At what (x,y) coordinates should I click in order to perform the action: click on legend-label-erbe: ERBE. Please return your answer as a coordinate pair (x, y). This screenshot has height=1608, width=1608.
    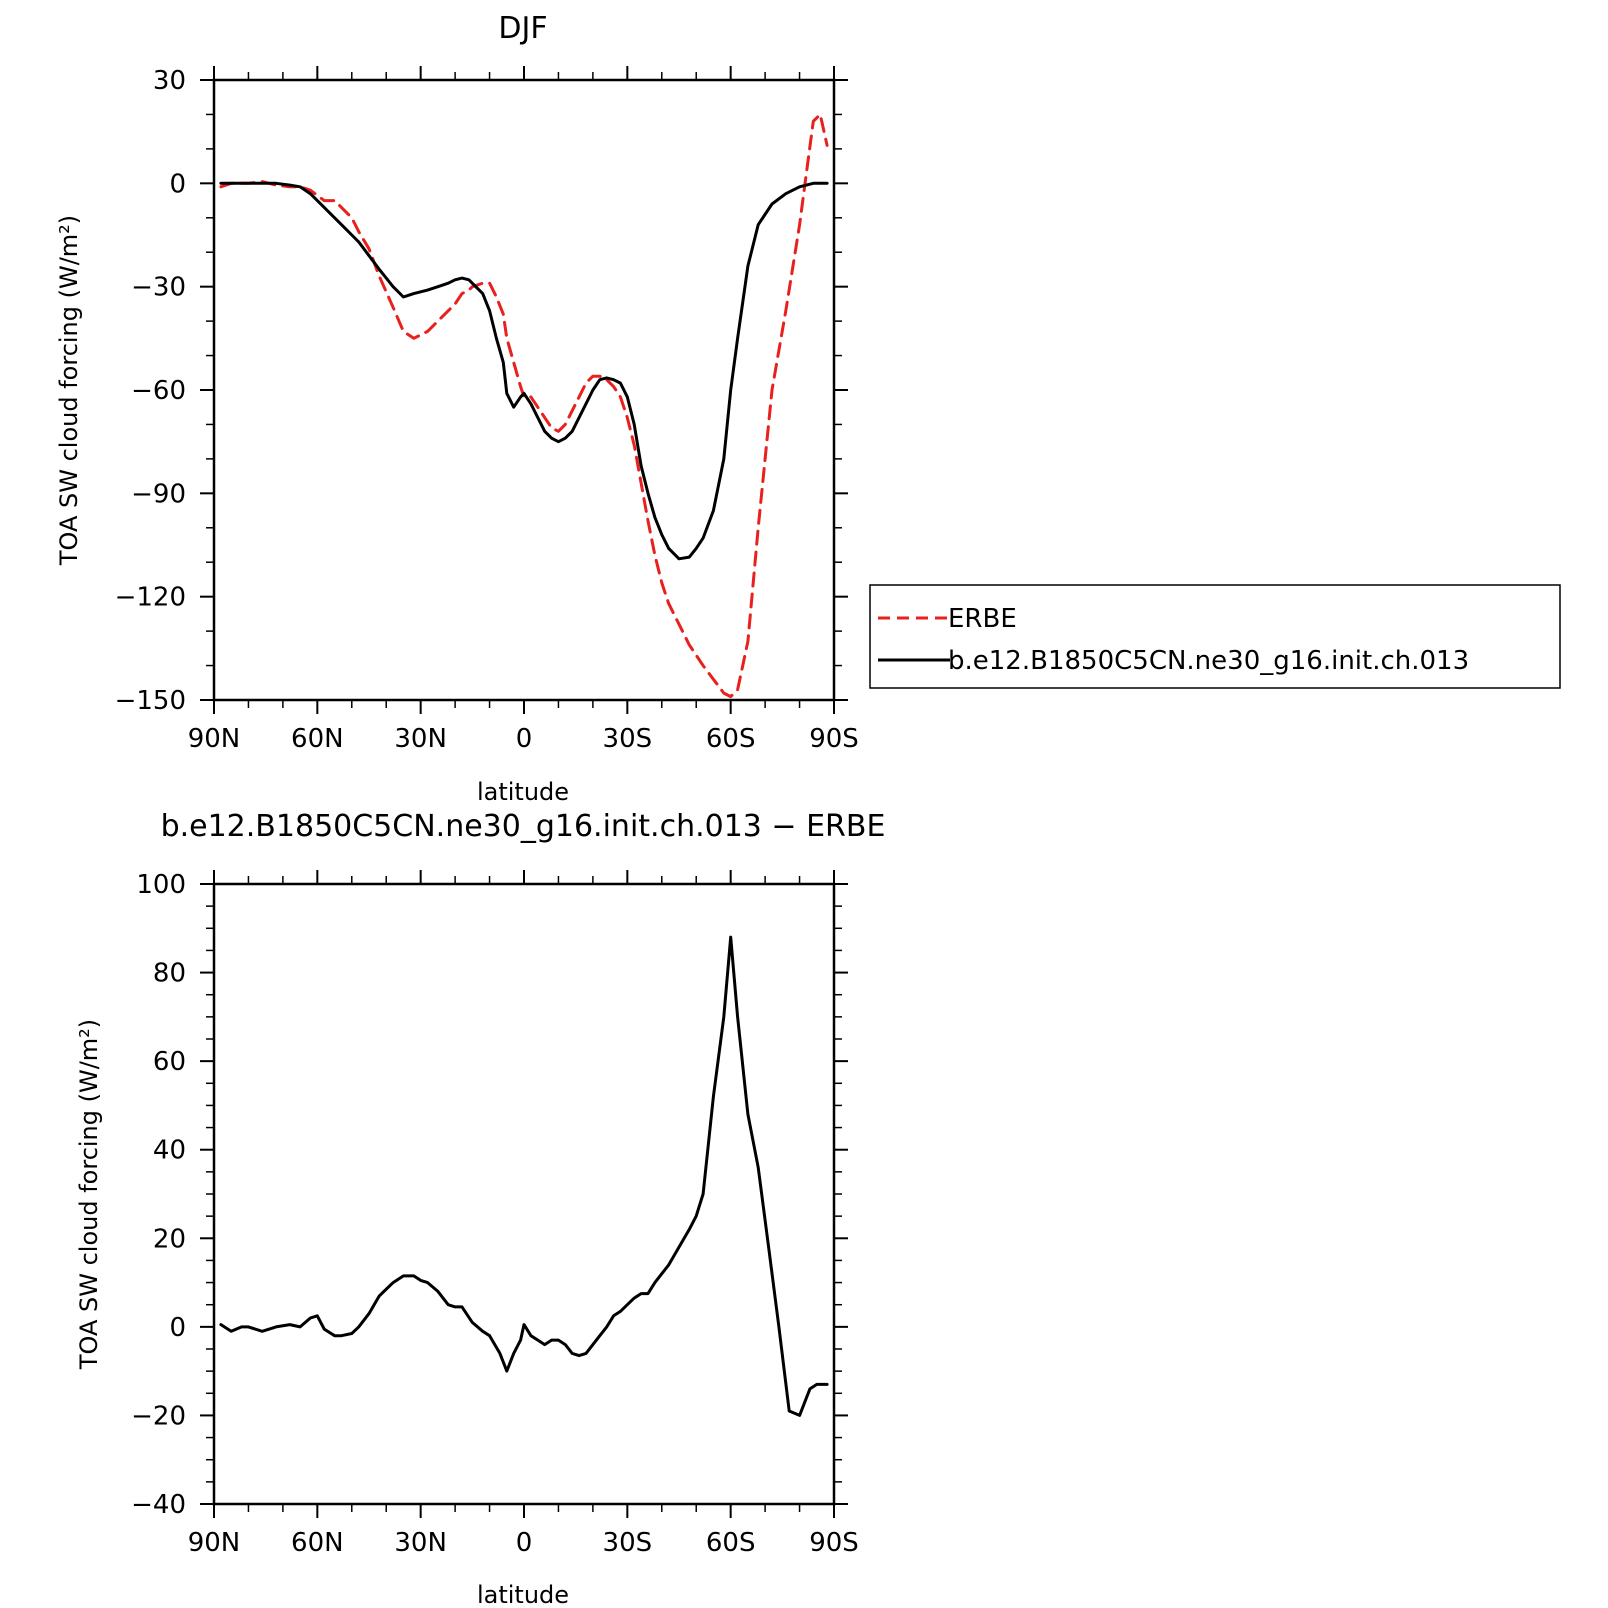
    Looking at the image, I should click on (982, 619).